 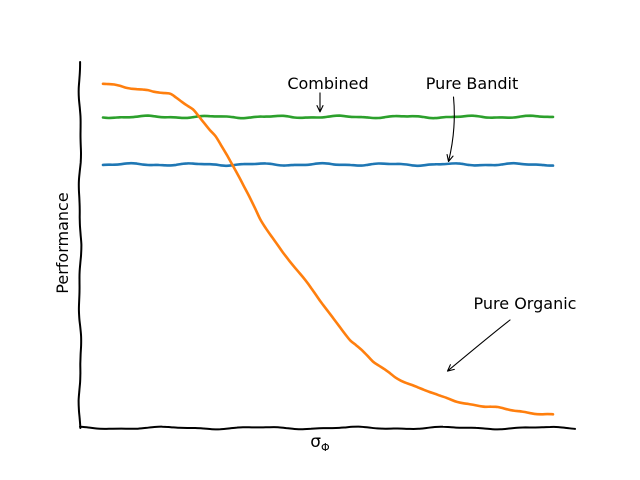 I want to click on y-axis, so click(x=80, y=245).